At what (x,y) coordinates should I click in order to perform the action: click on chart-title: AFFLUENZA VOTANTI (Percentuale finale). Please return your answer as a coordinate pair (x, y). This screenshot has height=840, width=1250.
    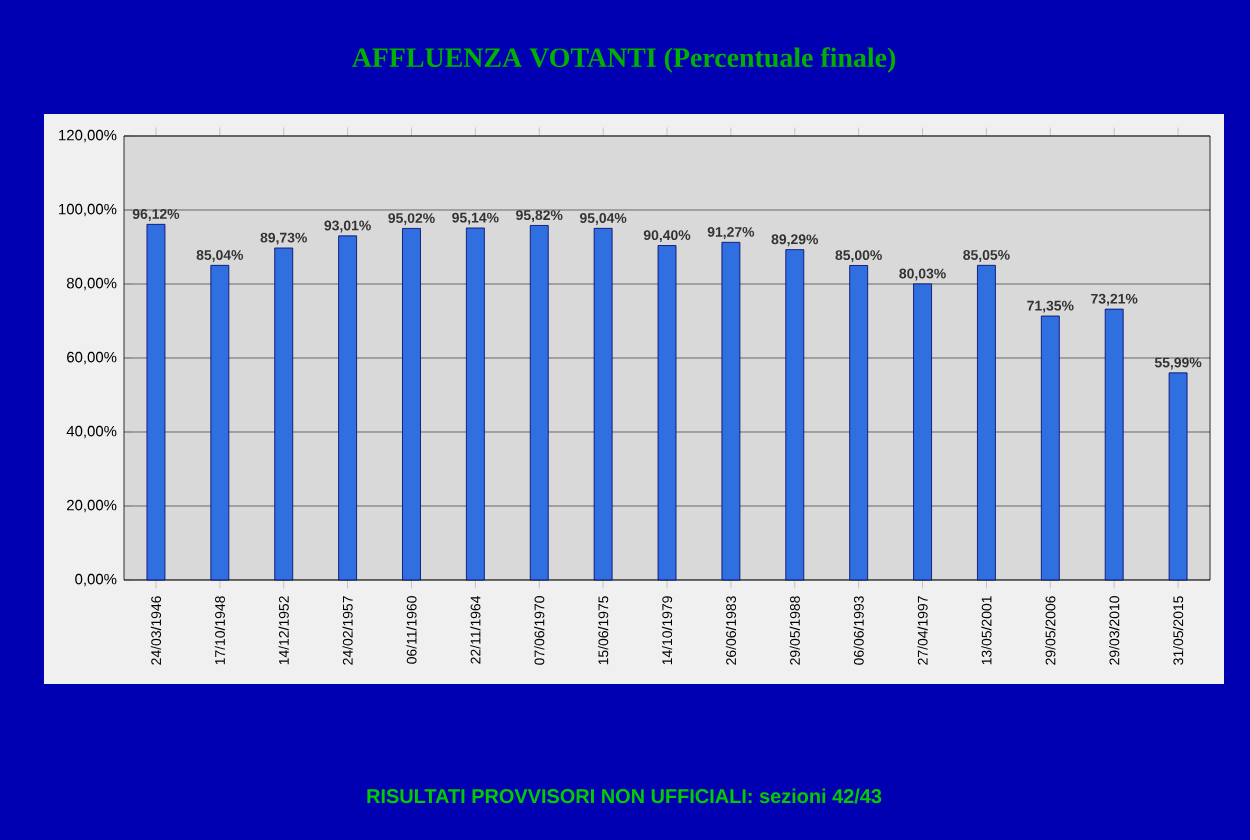
    Looking at the image, I should click on (623, 60).